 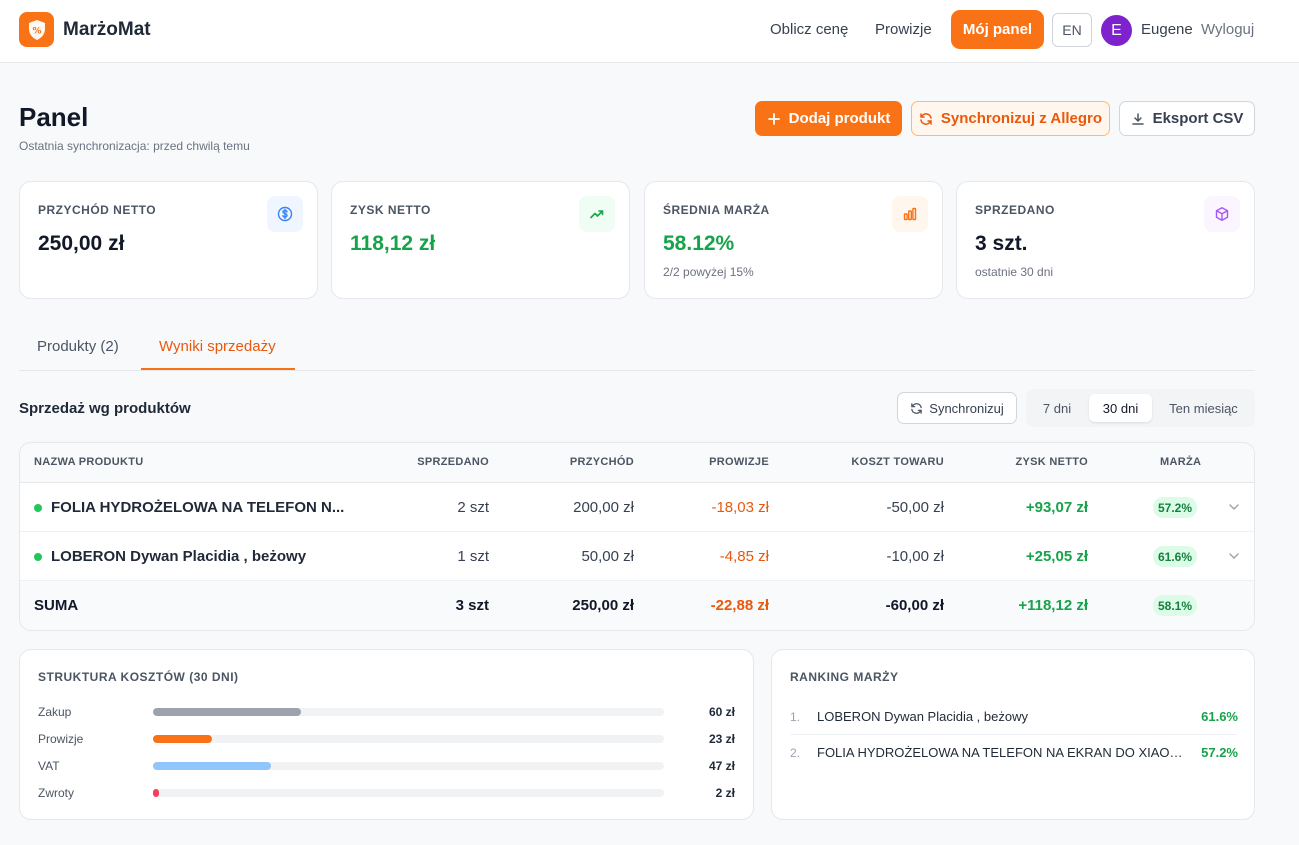 I want to click on export-csv-label: Eksport CSV, so click(x=1198, y=118).